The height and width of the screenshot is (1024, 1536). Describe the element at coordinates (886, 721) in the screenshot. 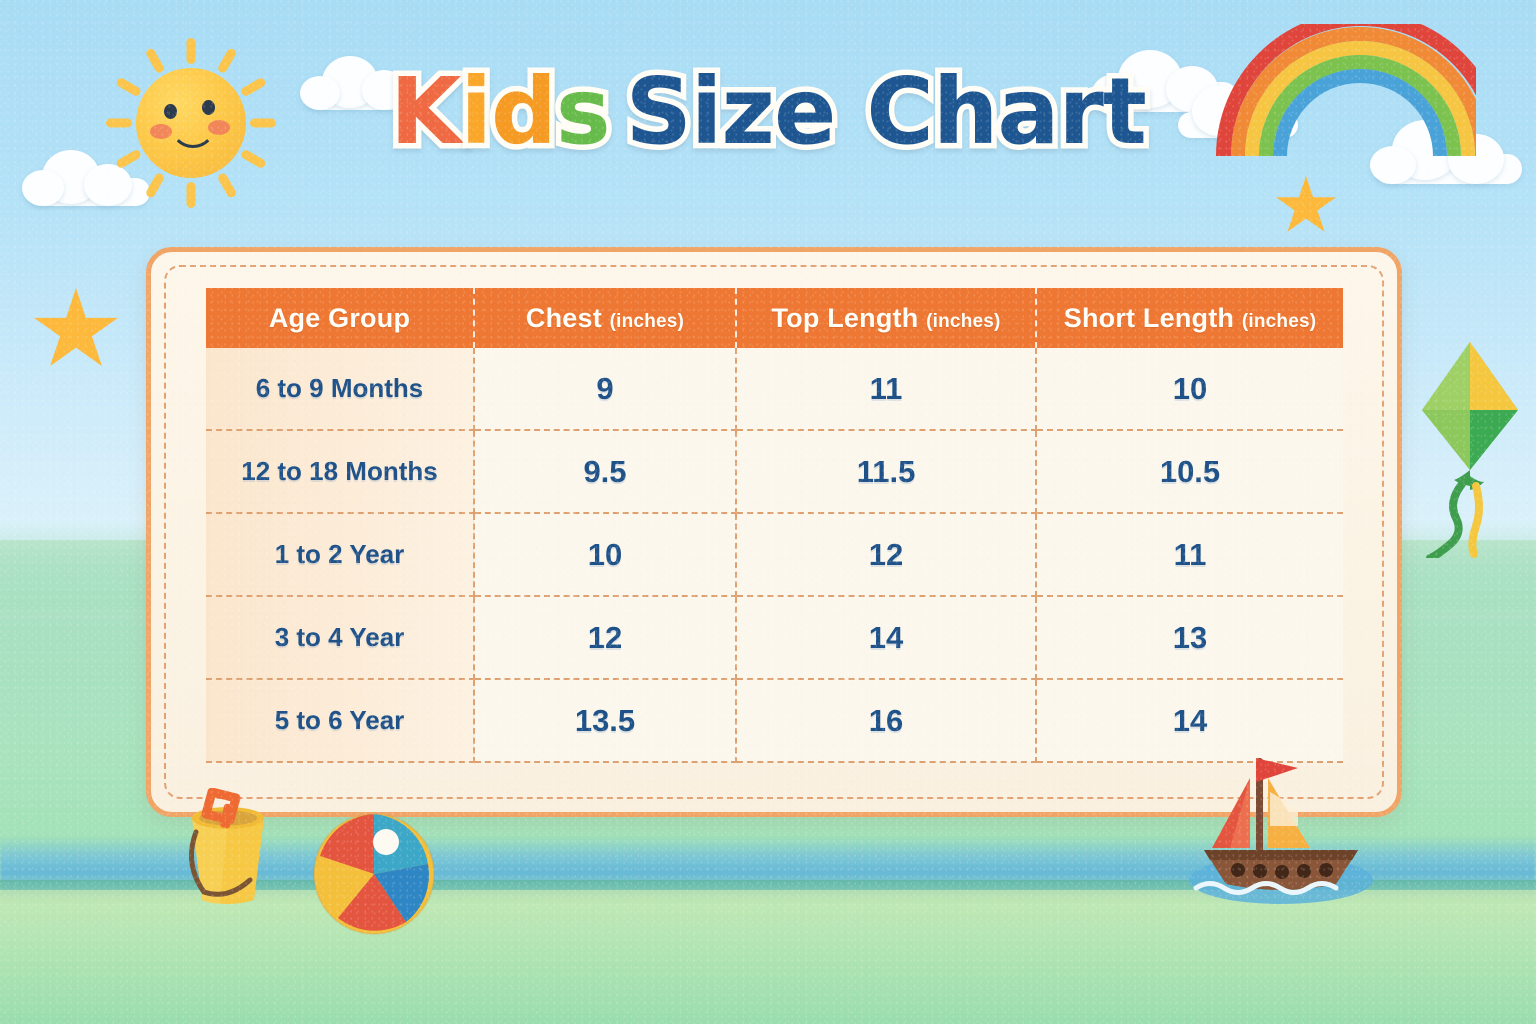

I see `cell-top-length: 16` at that location.